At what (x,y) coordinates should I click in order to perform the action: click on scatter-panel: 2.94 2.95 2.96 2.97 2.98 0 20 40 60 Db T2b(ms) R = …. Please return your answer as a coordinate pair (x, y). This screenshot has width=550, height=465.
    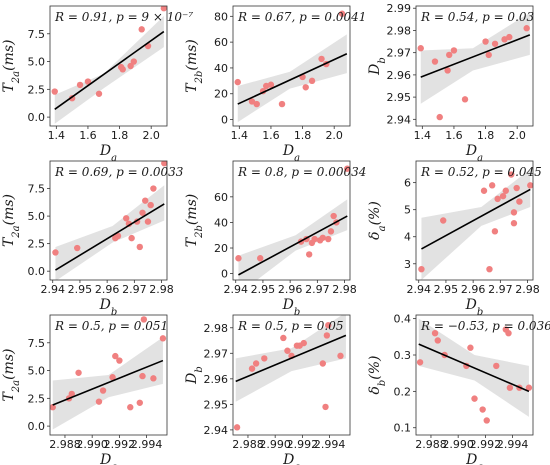
    Looking at the image, I should click on (275, 239).